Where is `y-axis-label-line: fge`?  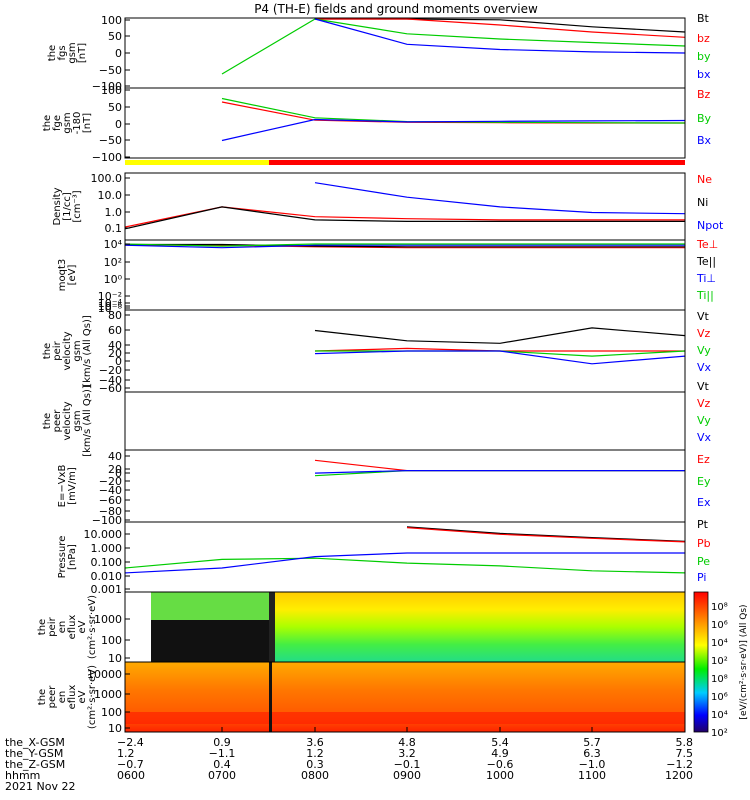 y-axis-label-line: fge is located at coordinates (57, 123).